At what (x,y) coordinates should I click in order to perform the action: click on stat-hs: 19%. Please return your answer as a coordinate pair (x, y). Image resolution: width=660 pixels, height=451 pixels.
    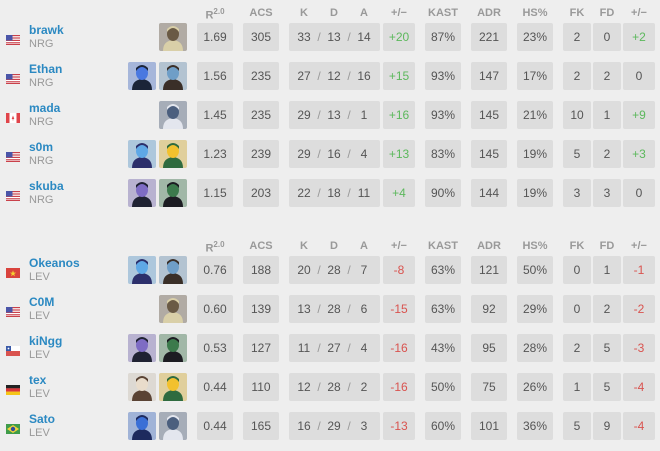
    Looking at the image, I should click on (535, 193).